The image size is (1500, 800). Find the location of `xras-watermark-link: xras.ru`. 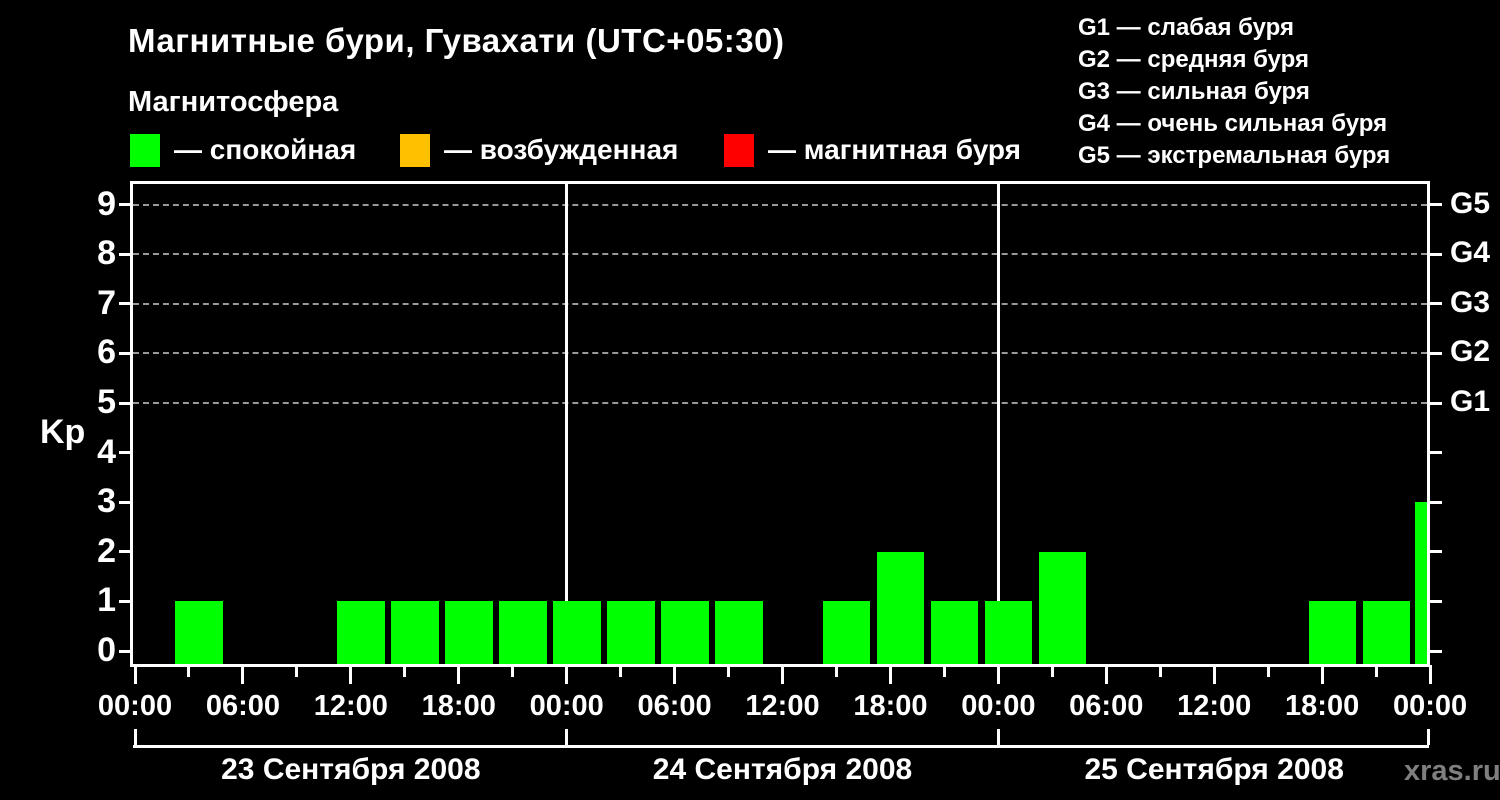

xras-watermark-link: xras.ru is located at coordinates (1452, 771).